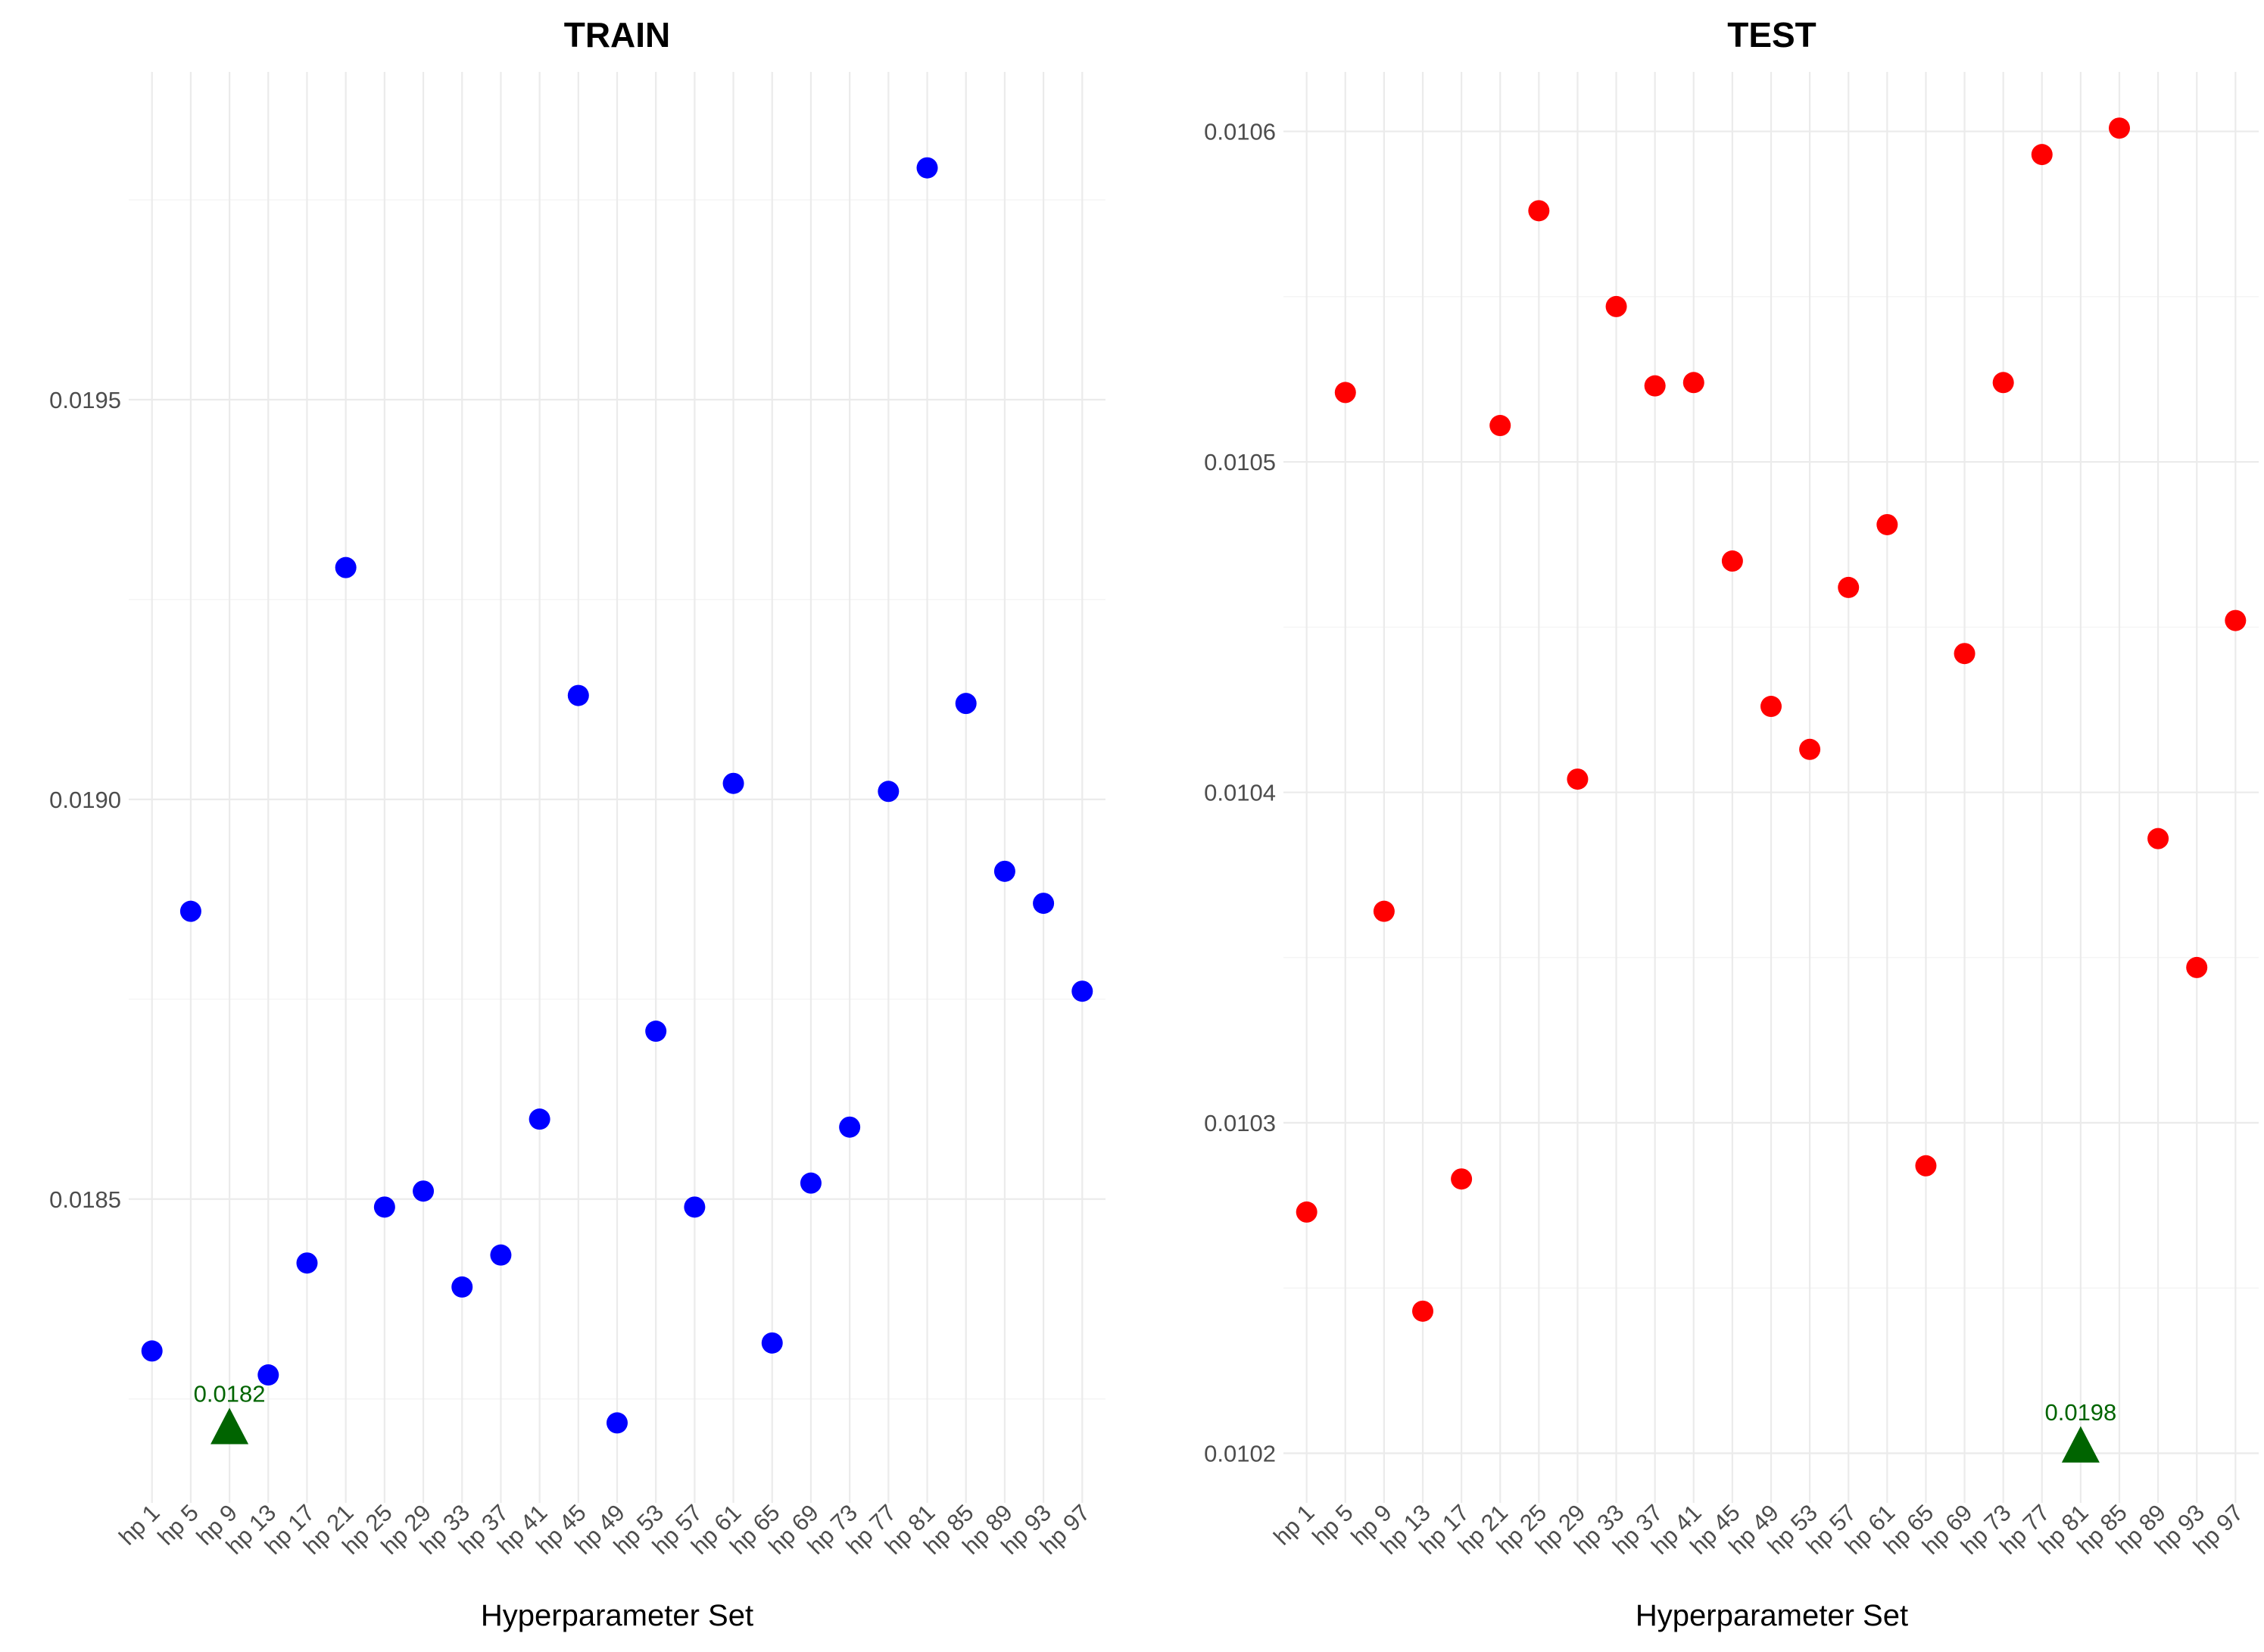  Describe the element at coordinates (1240, 462) in the screenshot. I see `y-tick-label-1-3: 0.0105` at that location.